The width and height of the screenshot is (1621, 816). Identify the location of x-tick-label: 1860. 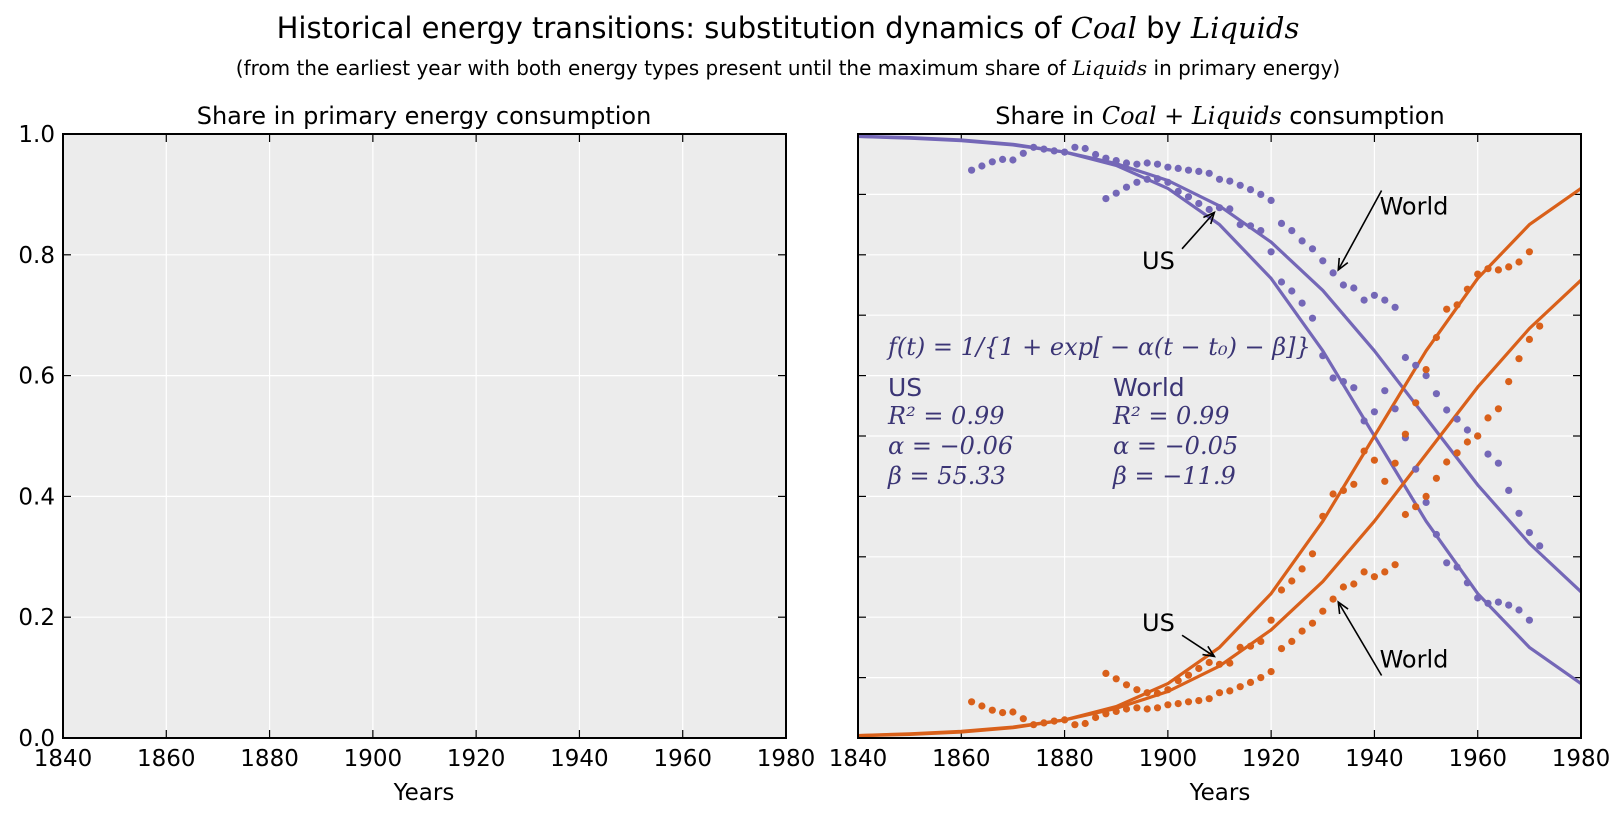
(166, 759).